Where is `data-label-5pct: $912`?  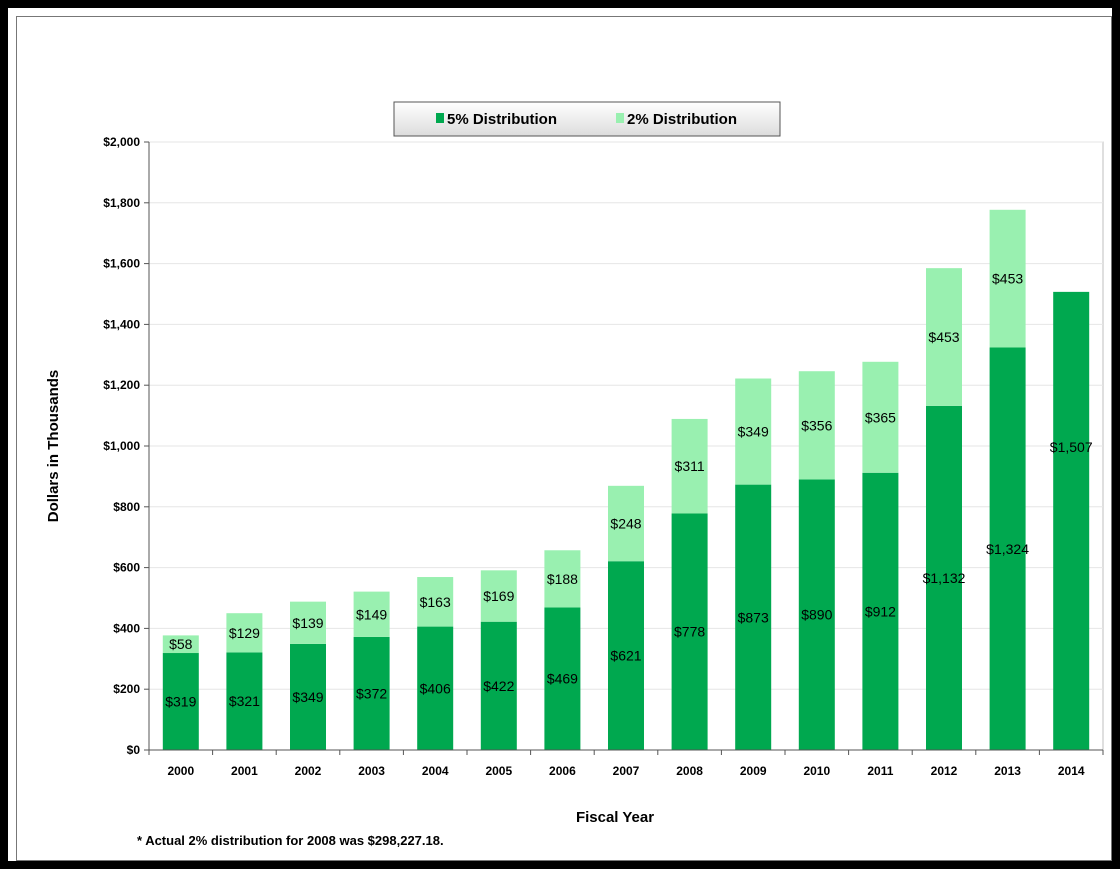 data-label-5pct: $912 is located at coordinates (880, 611).